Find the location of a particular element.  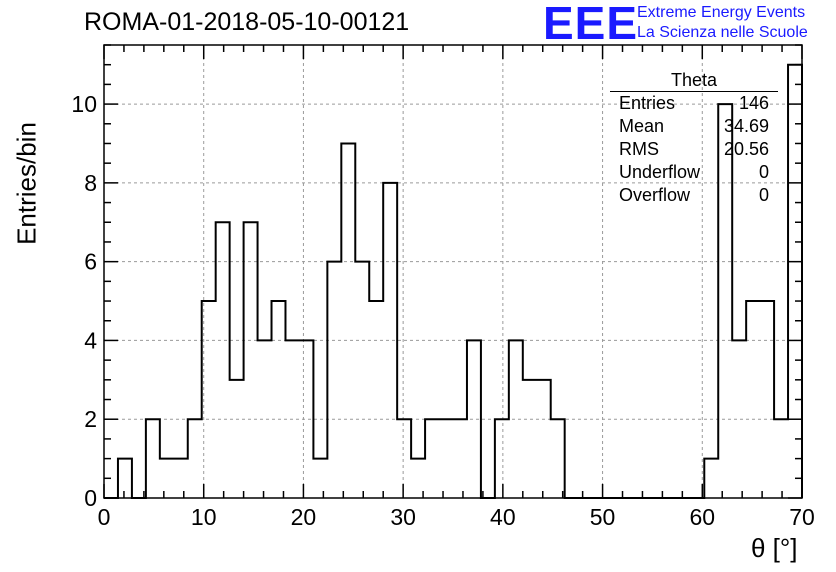

y-tick-label: 2 is located at coordinates (90, 419).